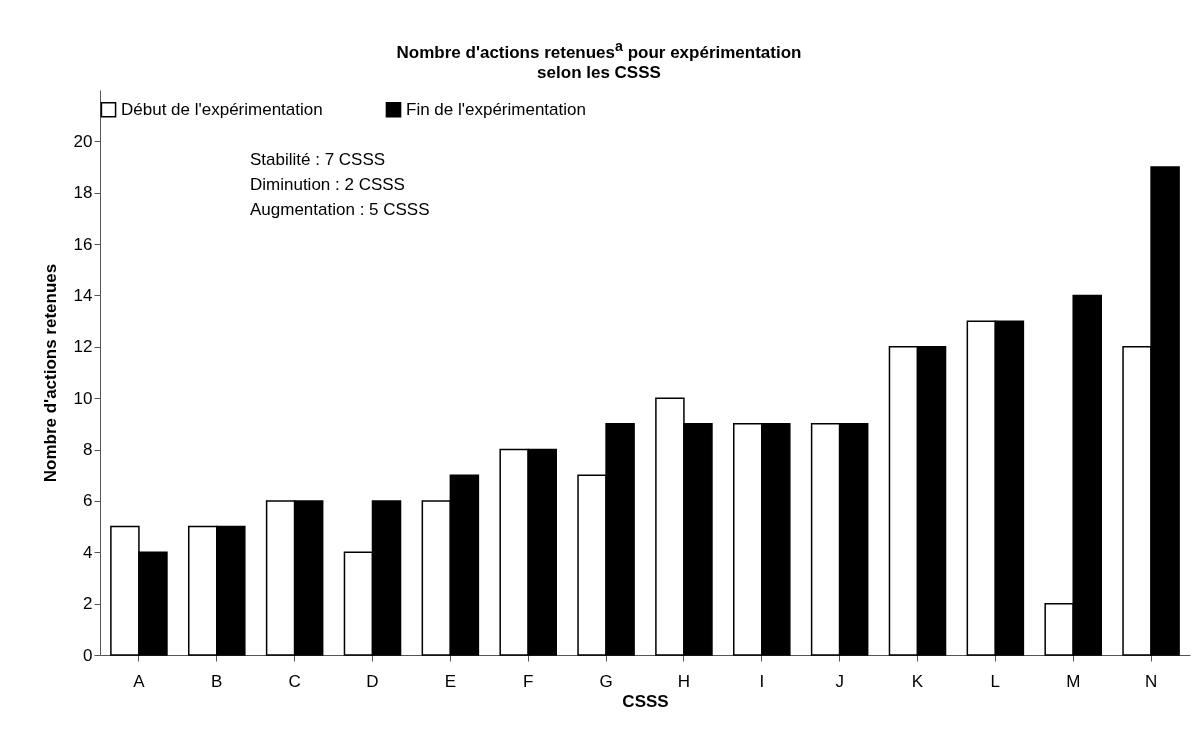 The width and height of the screenshot is (1198, 736). Describe the element at coordinates (645, 701) in the screenshot. I see `x-axis-title: CSSS` at that location.